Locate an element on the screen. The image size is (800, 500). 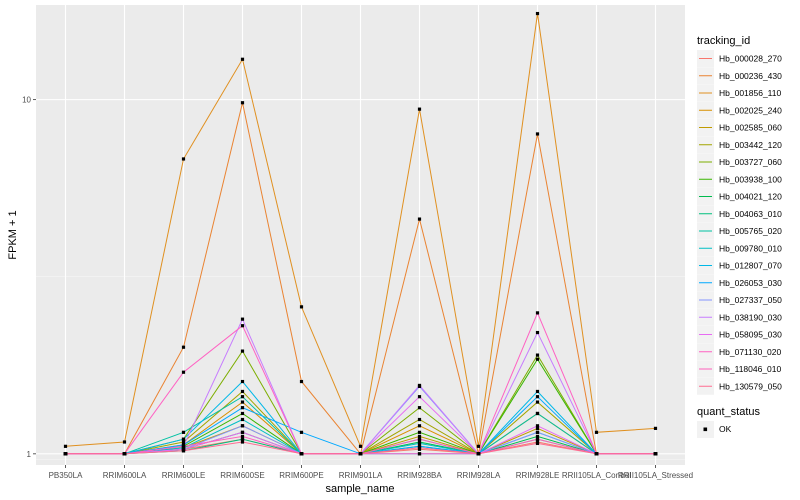
y-tick-label: 1 is located at coordinates (29, 454).